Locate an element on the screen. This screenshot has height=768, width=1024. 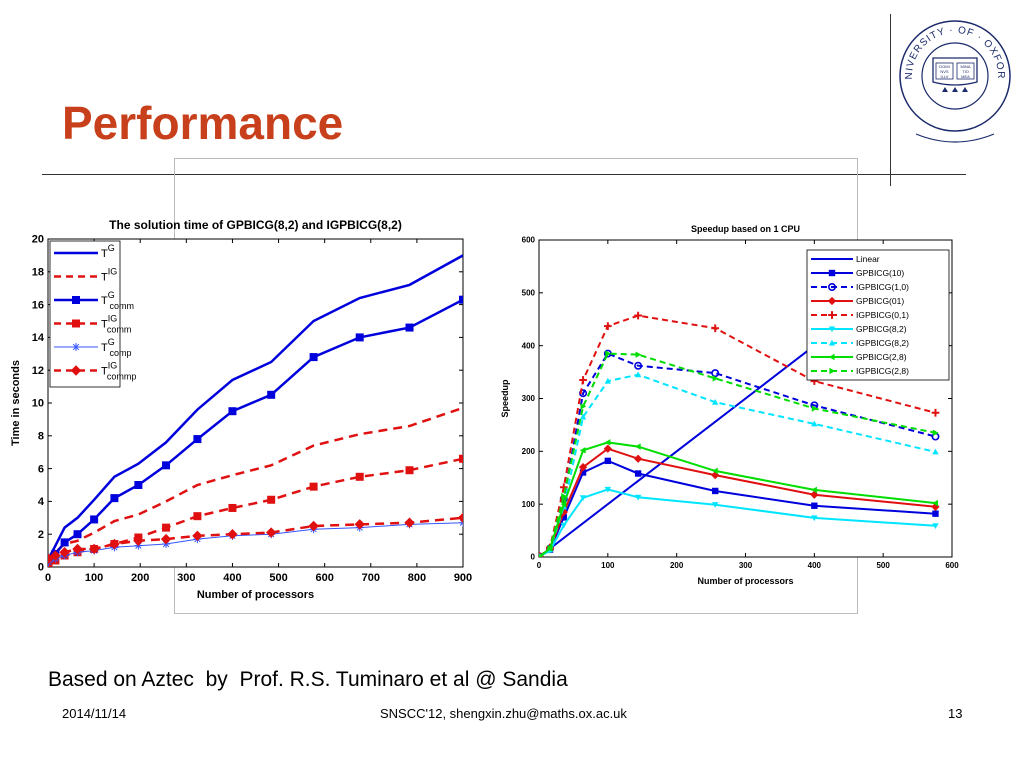
legend-label: TG comm is located at coordinates (117, 300).